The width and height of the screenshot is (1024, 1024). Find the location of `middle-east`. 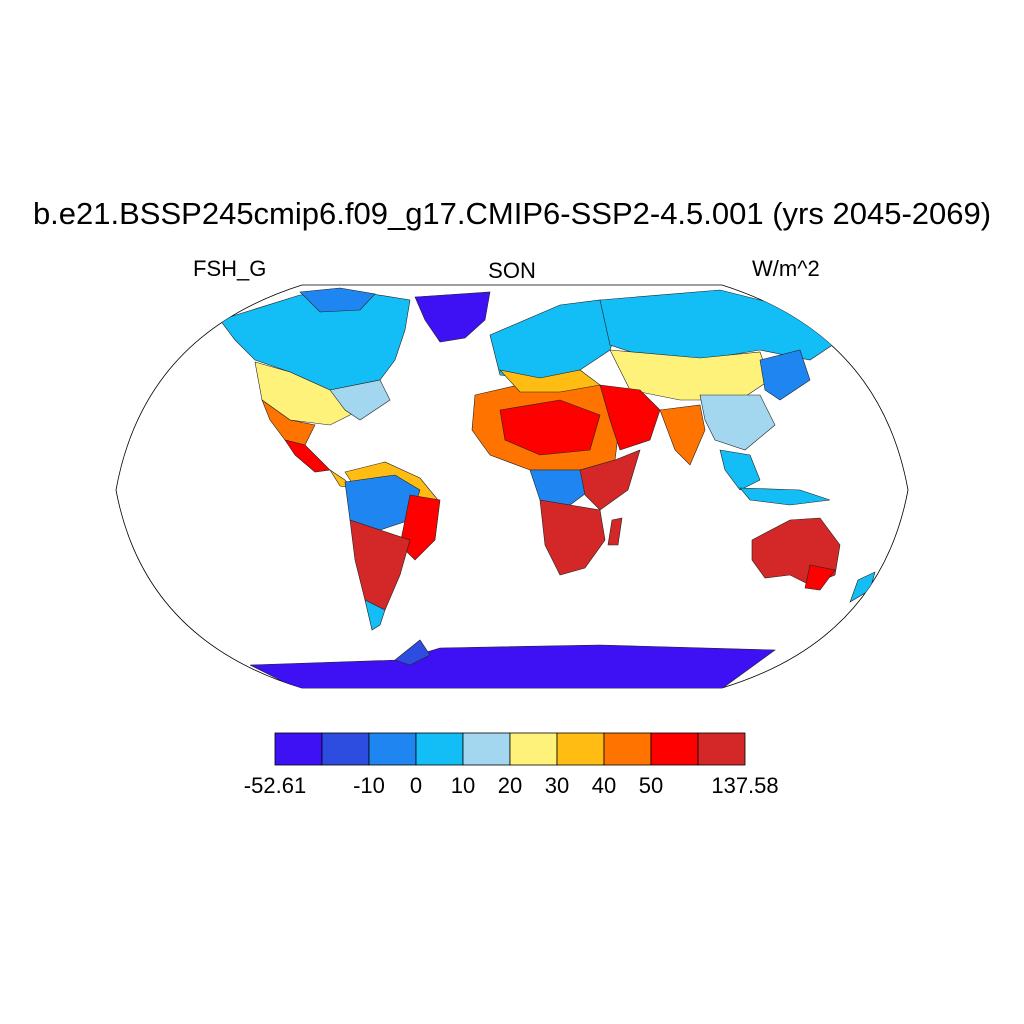

middle-east is located at coordinates (630, 417).